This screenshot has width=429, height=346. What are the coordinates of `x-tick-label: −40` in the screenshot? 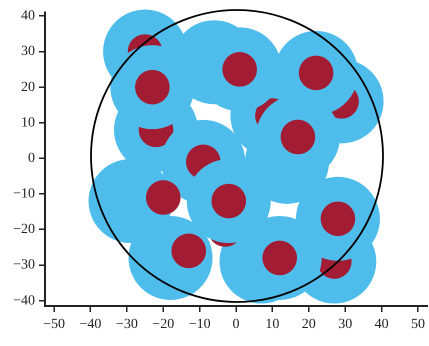 It's located at (91, 324).